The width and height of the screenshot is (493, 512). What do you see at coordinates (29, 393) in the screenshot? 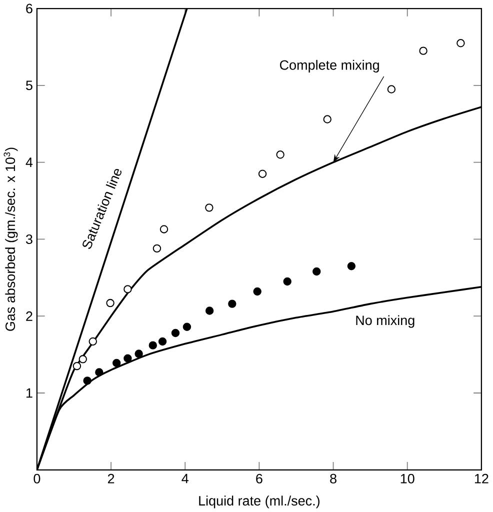
I see `y-tick-label: 1` at bounding box center [29, 393].